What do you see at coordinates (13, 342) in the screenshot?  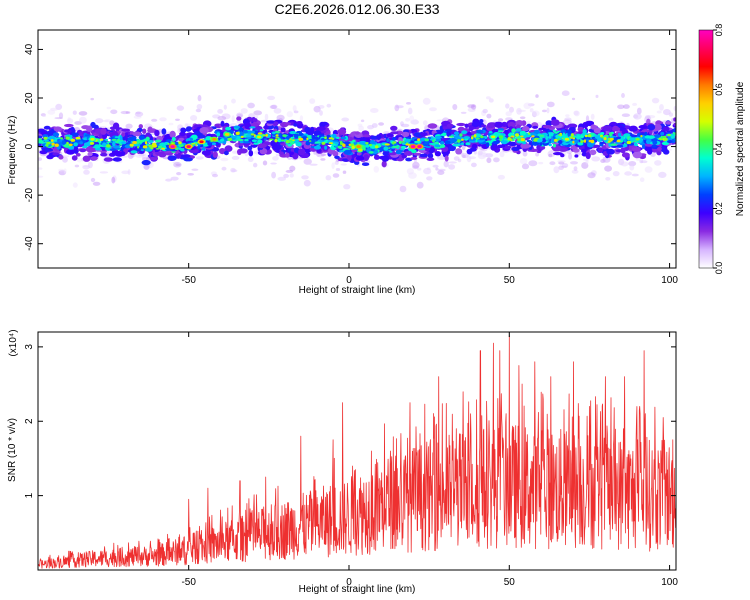 I see `snr-y-multiplier: (x10⁴)` at bounding box center [13, 342].